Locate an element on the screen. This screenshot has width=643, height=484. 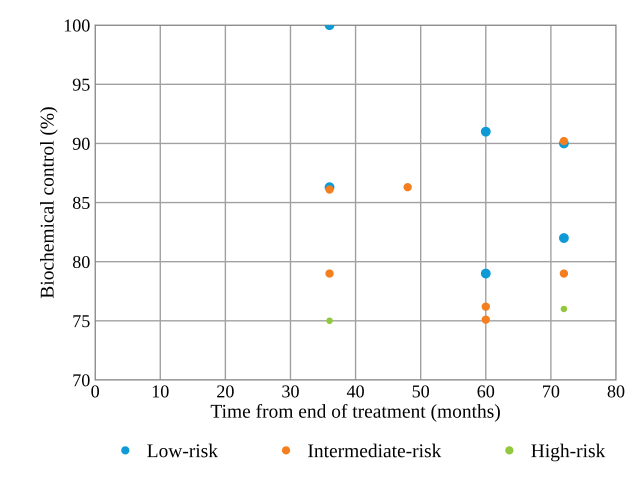
y-tick-label: 100 is located at coordinates (77, 25).